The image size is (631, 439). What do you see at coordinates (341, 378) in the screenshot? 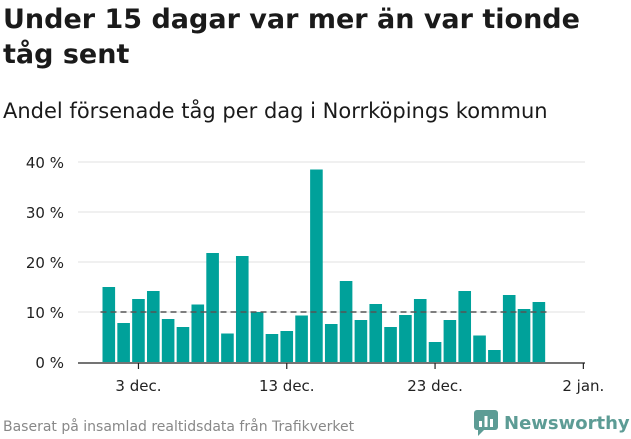
I see `x-axis: 3 dec. 13 dec. 23 dec. 2 jan.` at bounding box center [341, 378].